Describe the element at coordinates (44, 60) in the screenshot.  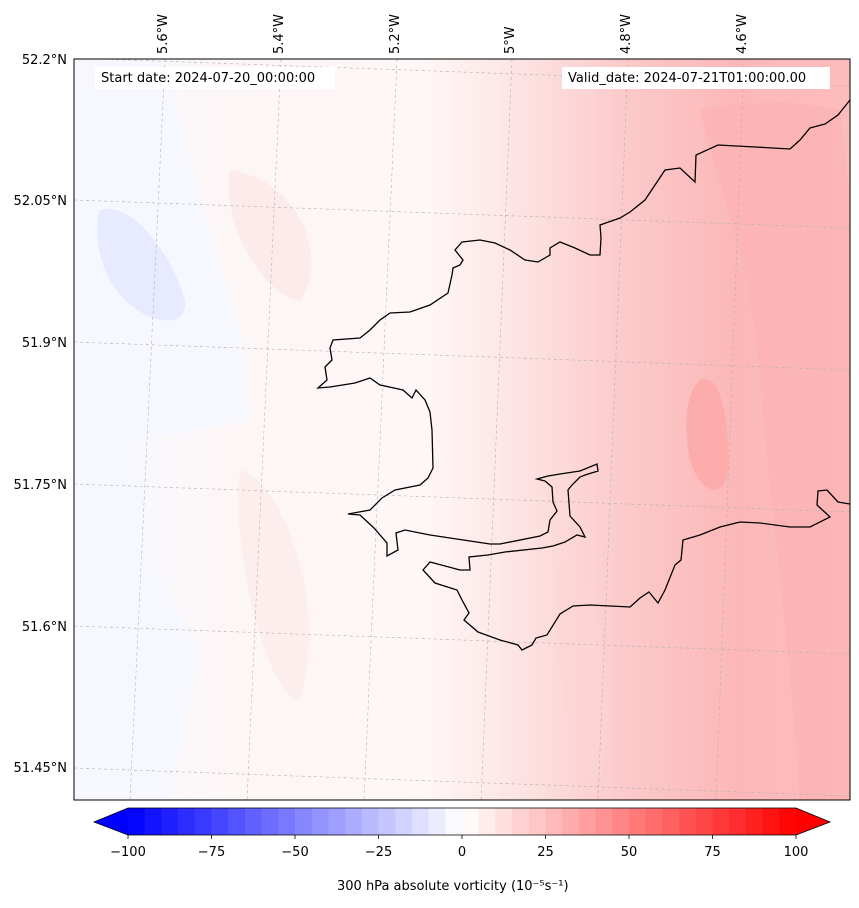
I see `lat-label-52-2: 52.2°N` at that location.